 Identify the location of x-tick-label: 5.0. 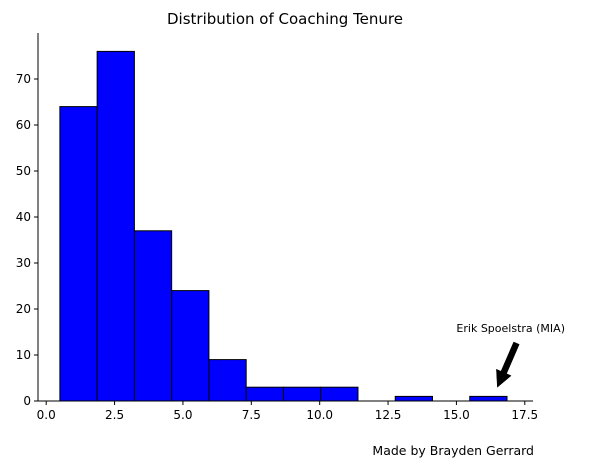
(182, 415).